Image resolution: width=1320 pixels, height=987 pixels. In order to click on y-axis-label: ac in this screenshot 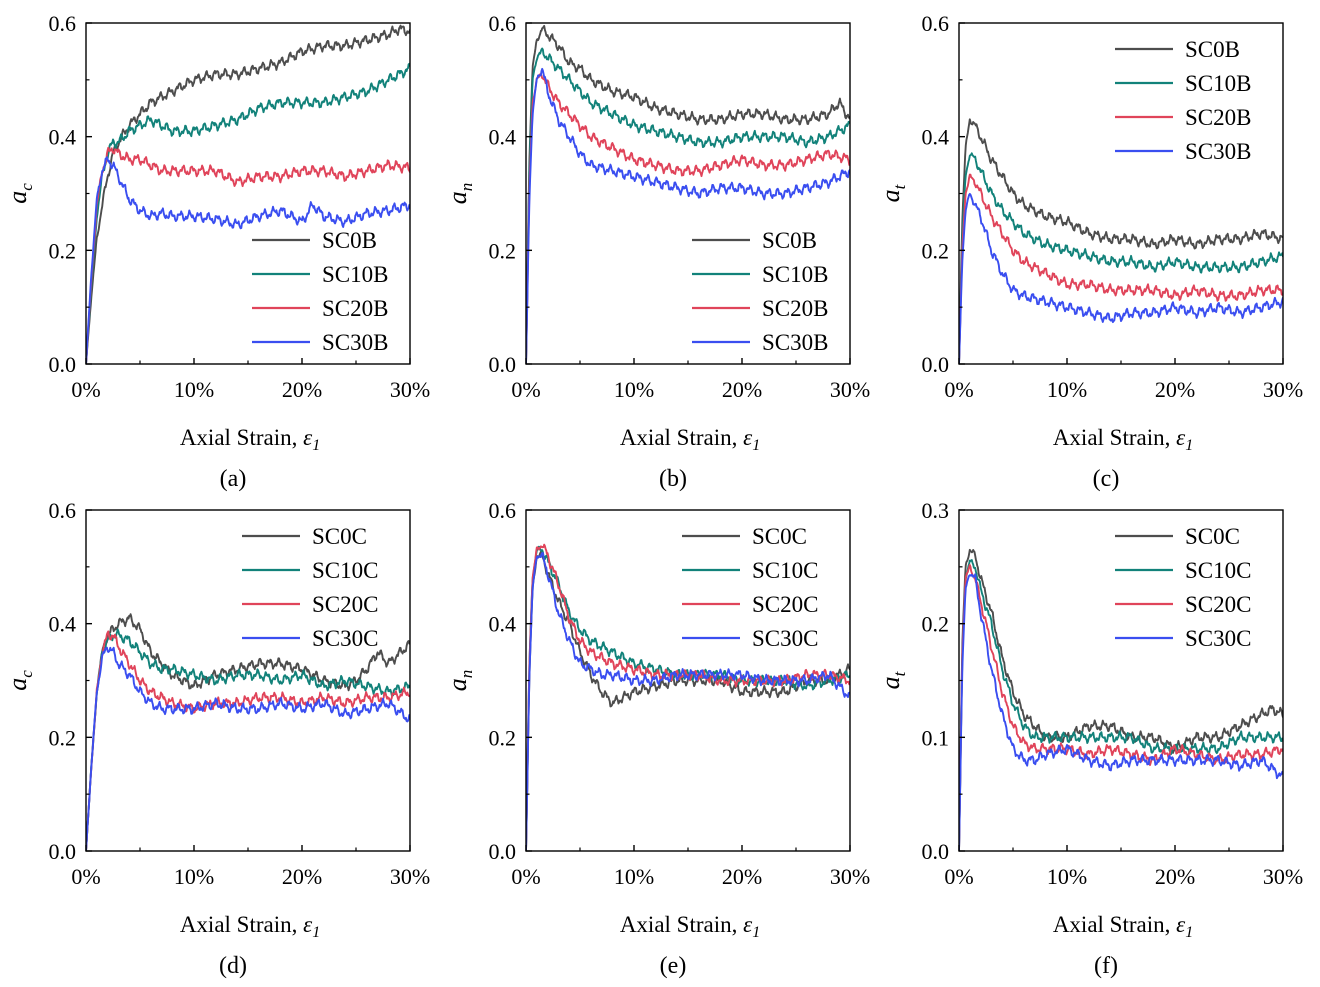, I will do `click(19, 193)`.